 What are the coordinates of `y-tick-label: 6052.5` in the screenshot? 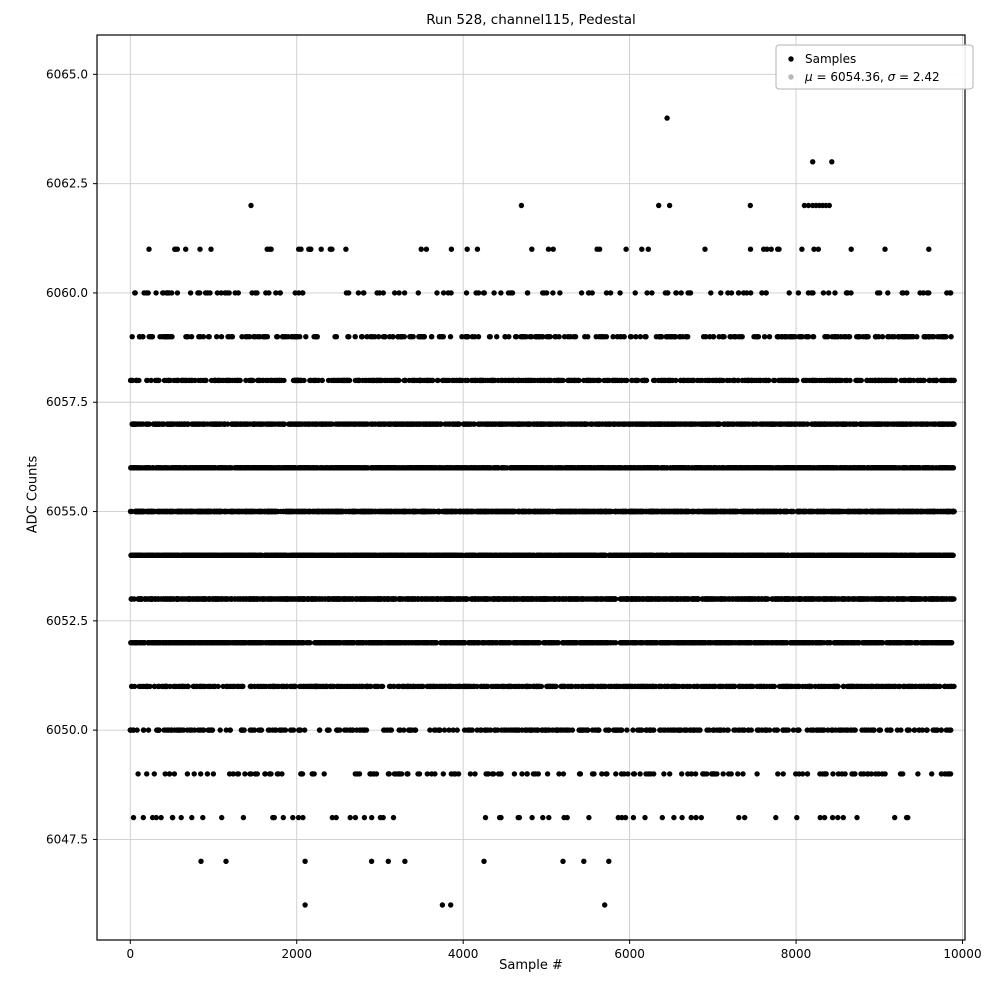 It's located at (67, 621).